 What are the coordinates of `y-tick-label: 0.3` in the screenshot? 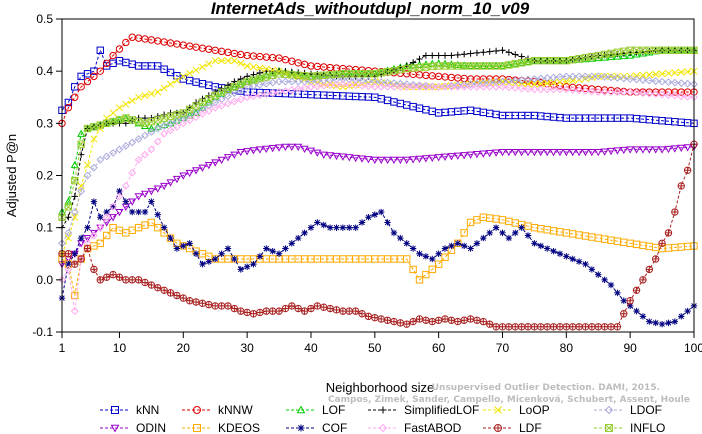 It's located at (44, 123).